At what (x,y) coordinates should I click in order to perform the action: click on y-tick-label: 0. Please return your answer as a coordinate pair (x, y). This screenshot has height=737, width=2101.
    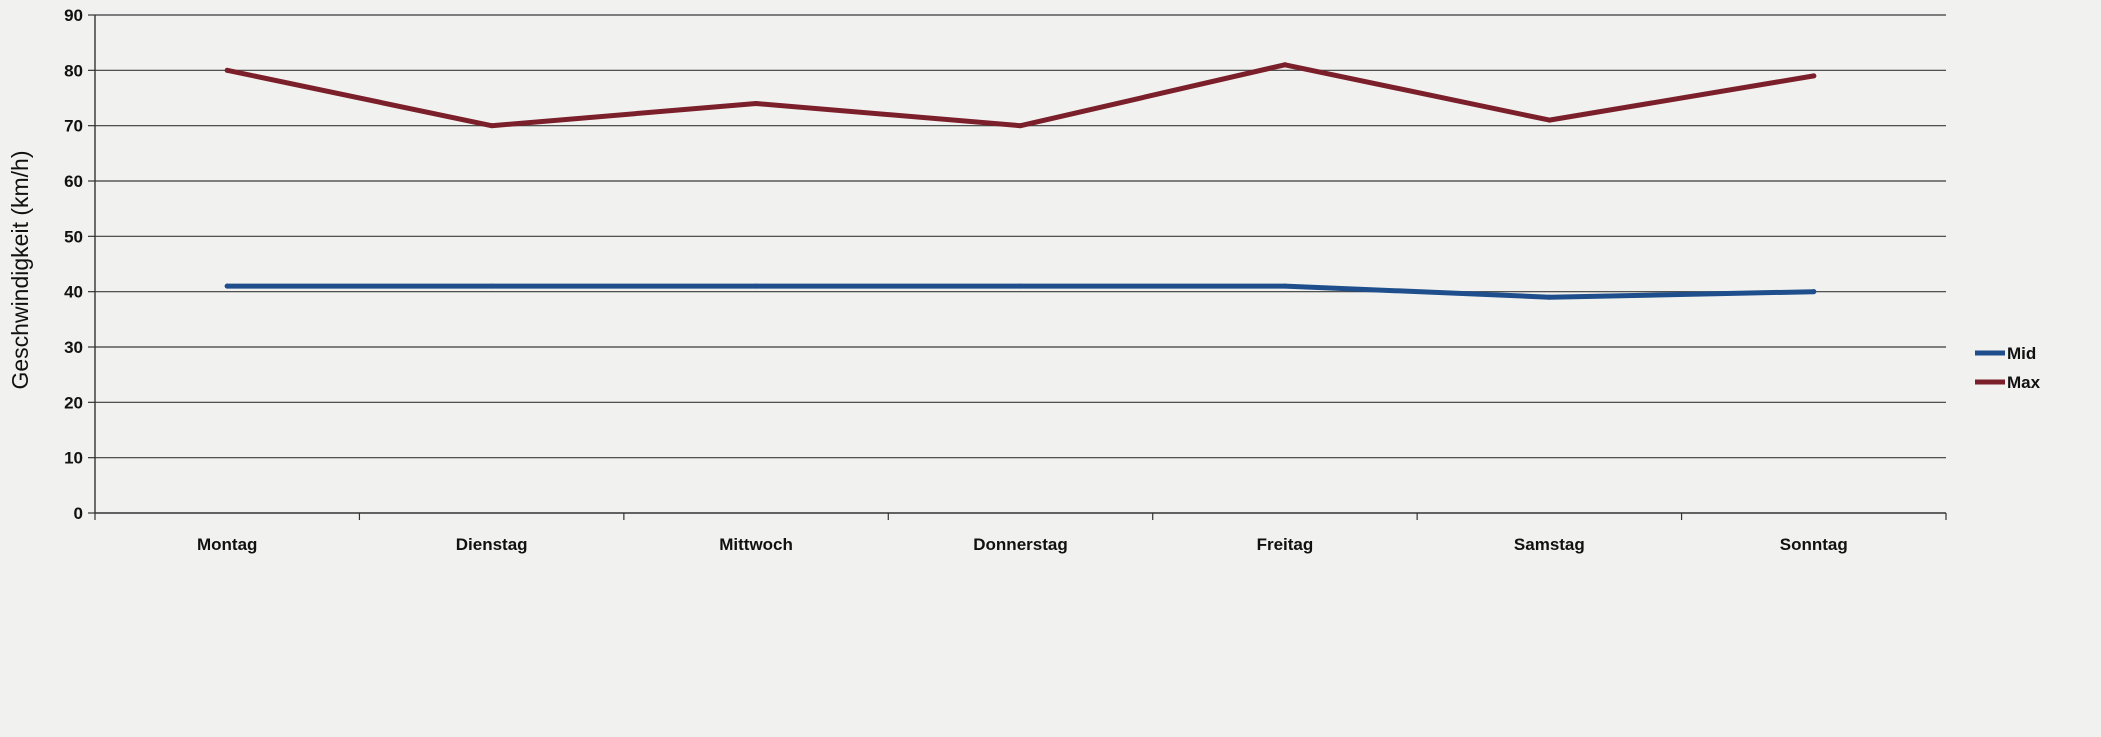
    Looking at the image, I should click on (78, 513).